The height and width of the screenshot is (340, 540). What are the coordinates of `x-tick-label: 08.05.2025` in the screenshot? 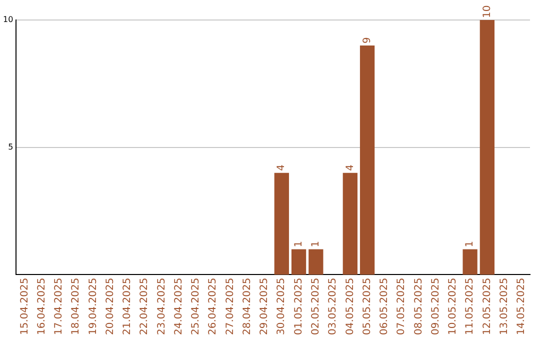 It's located at (418, 307).